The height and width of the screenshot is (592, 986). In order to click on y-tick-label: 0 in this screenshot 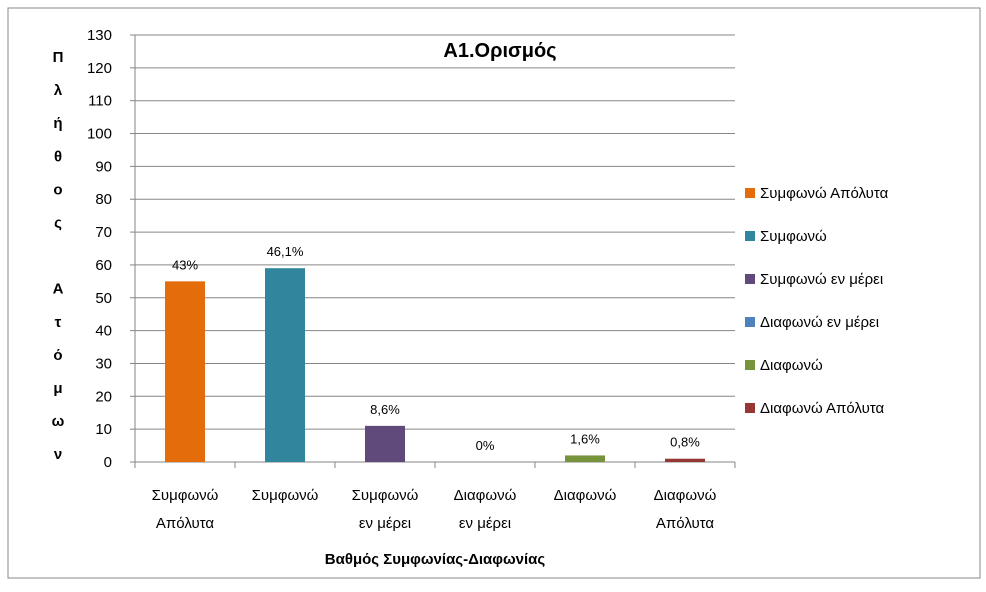, I will do `click(108, 462)`.